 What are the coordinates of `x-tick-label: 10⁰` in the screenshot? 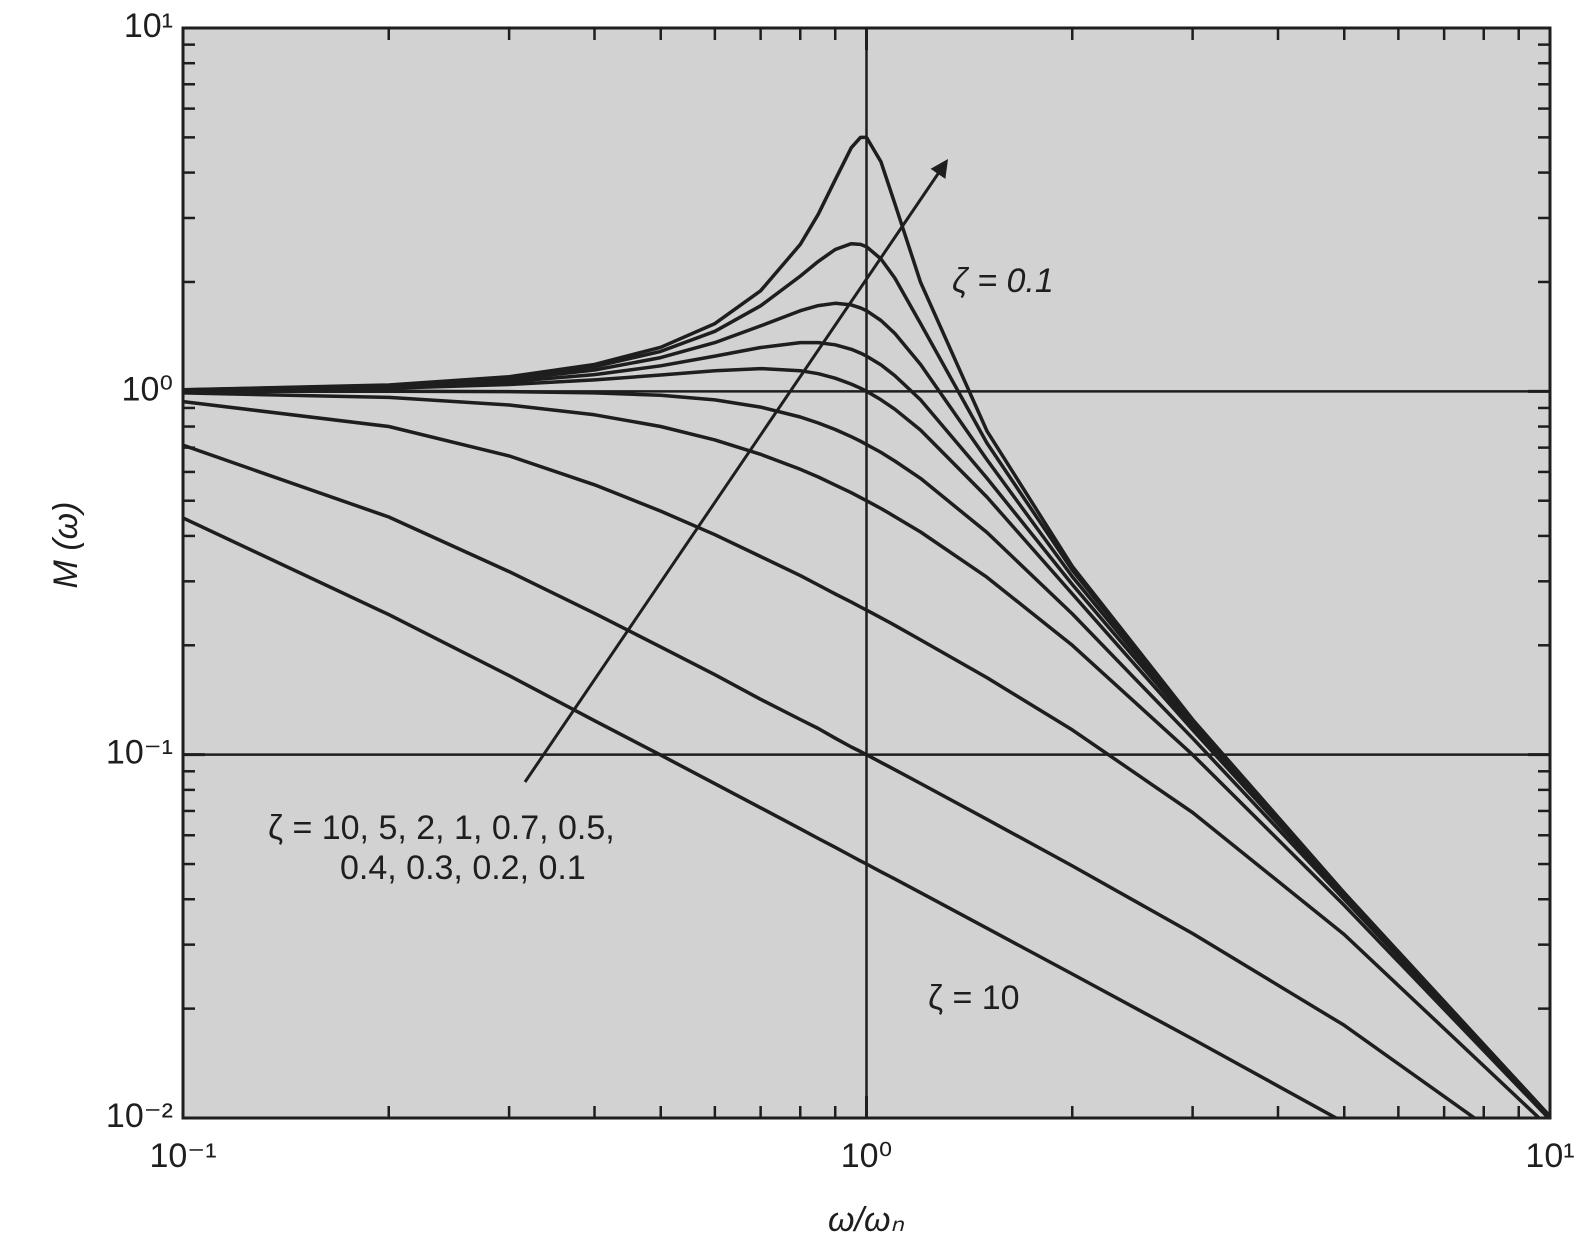 It's located at (866, 1156).